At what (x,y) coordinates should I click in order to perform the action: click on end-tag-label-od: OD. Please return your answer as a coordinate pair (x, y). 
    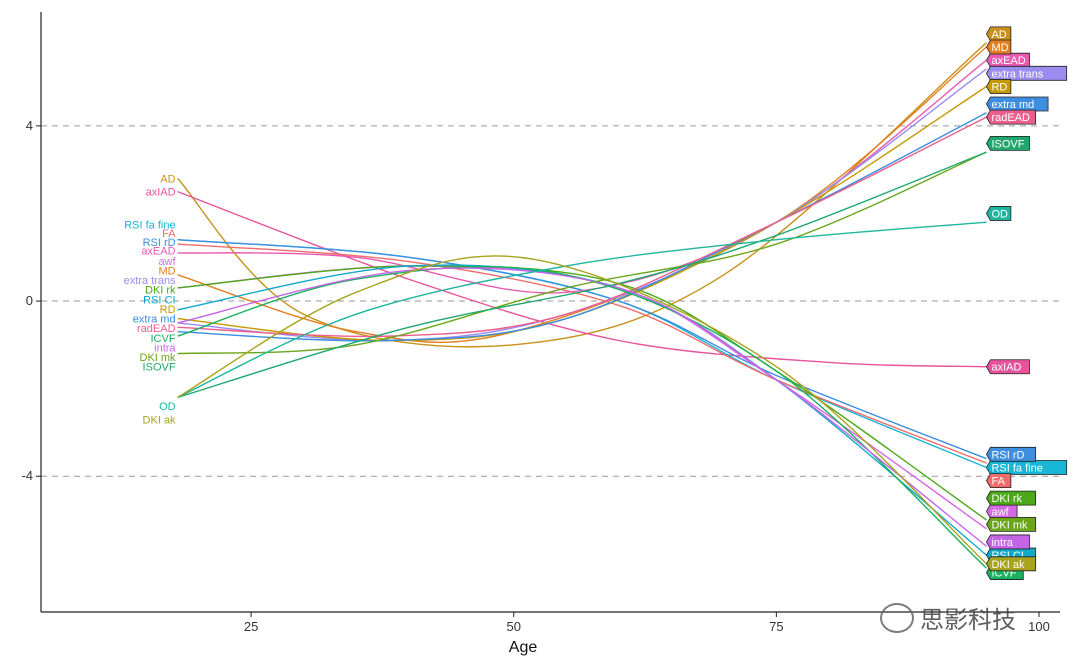
    Looking at the image, I should click on (999, 214).